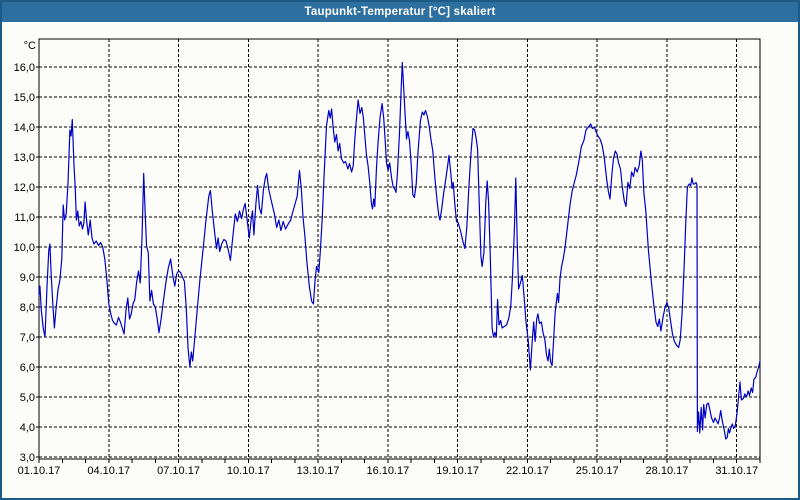 Image resolution: width=800 pixels, height=500 pixels. What do you see at coordinates (24, 218) in the screenshot?
I see `y-tick-label: 11,0` at bounding box center [24, 218].